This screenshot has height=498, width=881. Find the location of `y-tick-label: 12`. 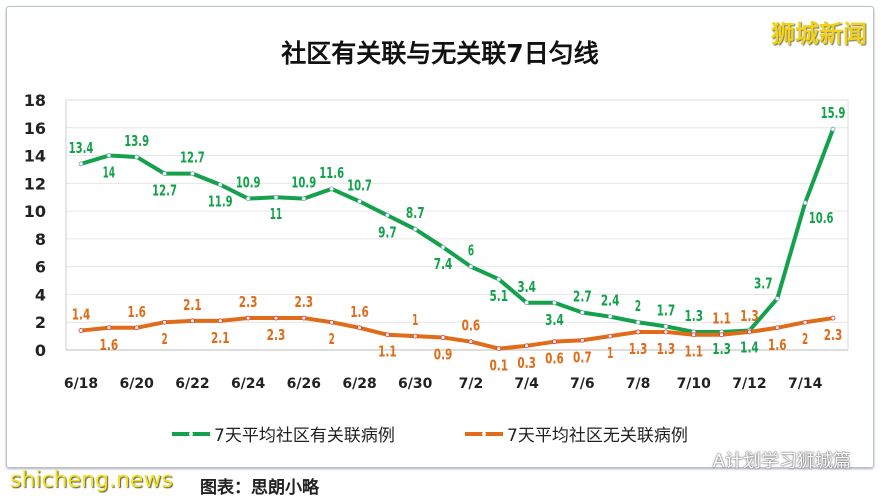

y-tick-label: 12 is located at coordinates (35, 183).